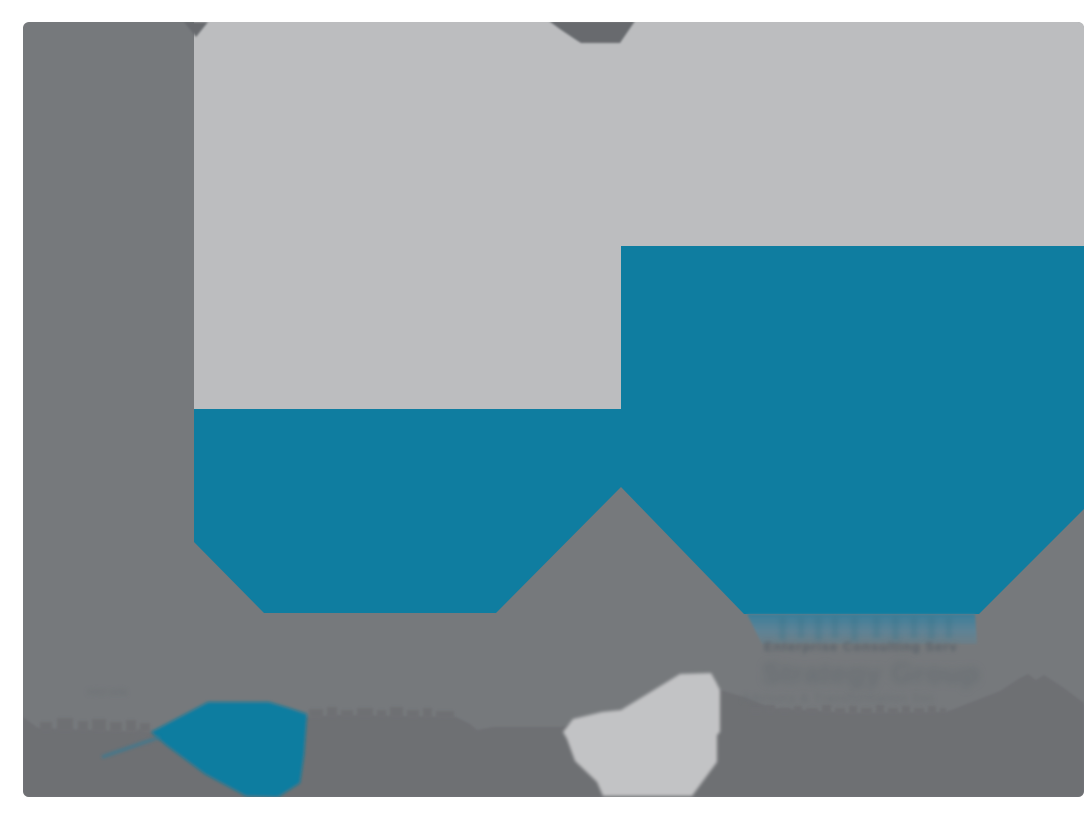  Describe the element at coordinates (107, 692) in the screenshot. I see `svg-text: mint sola` at that location.